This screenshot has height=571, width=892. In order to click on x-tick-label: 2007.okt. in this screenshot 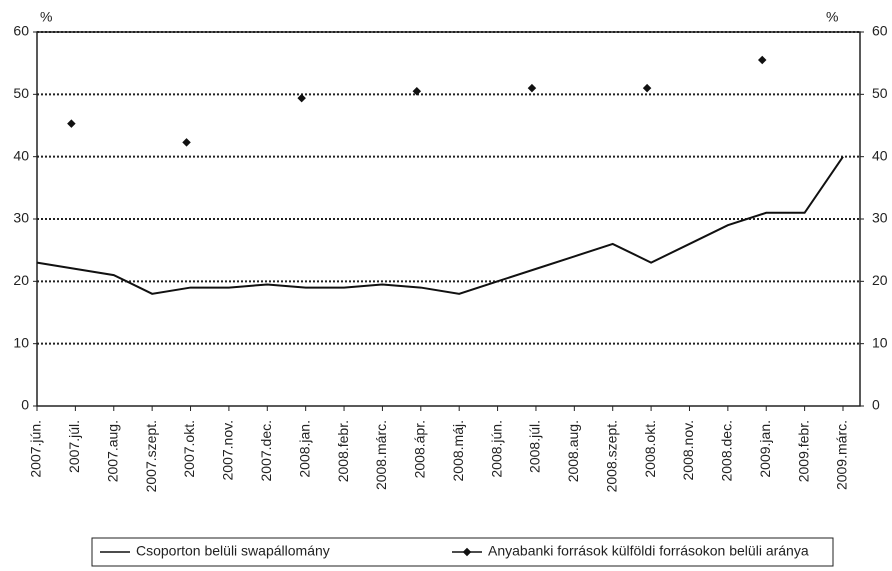, I will do `click(189, 449)`.